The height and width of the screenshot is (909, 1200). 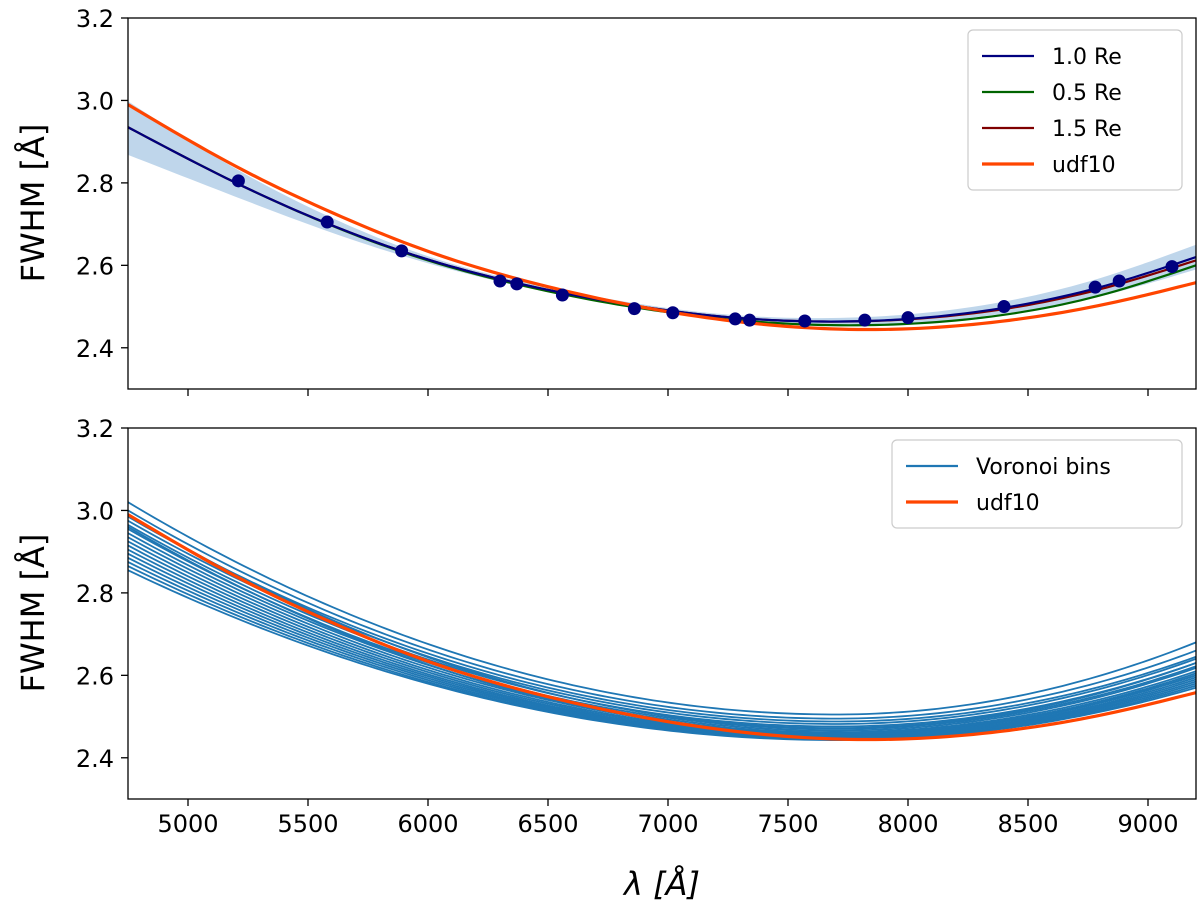 I want to click on x-tick-label-7000: 7000, so click(x=667, y=824).